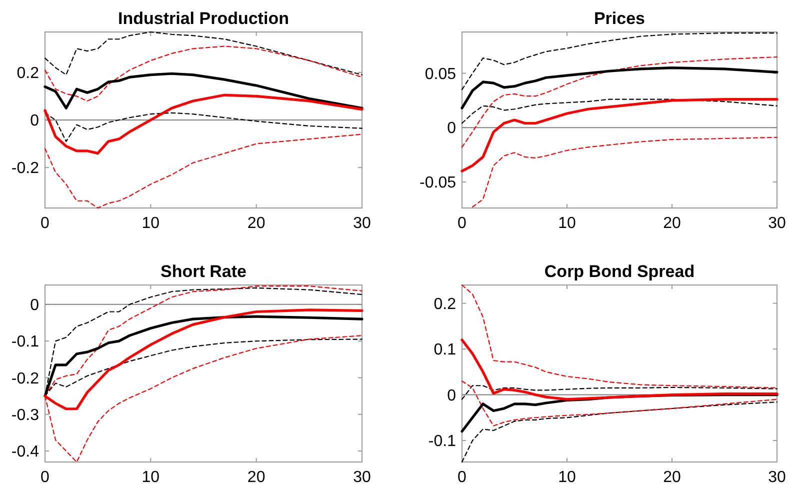 This screenshot has height=492, width=792. What do you see at coordinates (445, 350) in the screenshot?
I see `y-tick-label: 0.1` at bounding box center [445, 350].